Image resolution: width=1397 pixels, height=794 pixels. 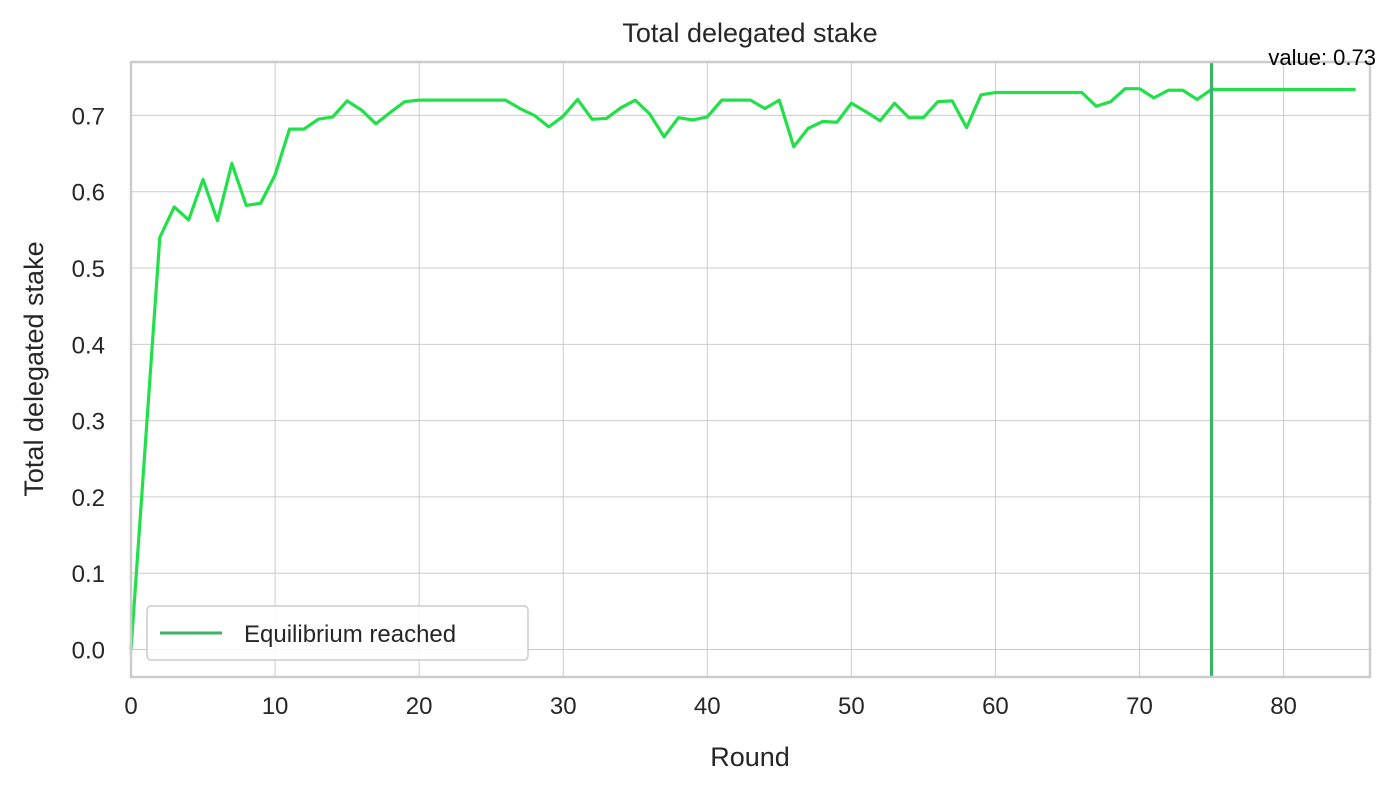 I want to click on x-tick-label: 50, so click(x=851, y=706).